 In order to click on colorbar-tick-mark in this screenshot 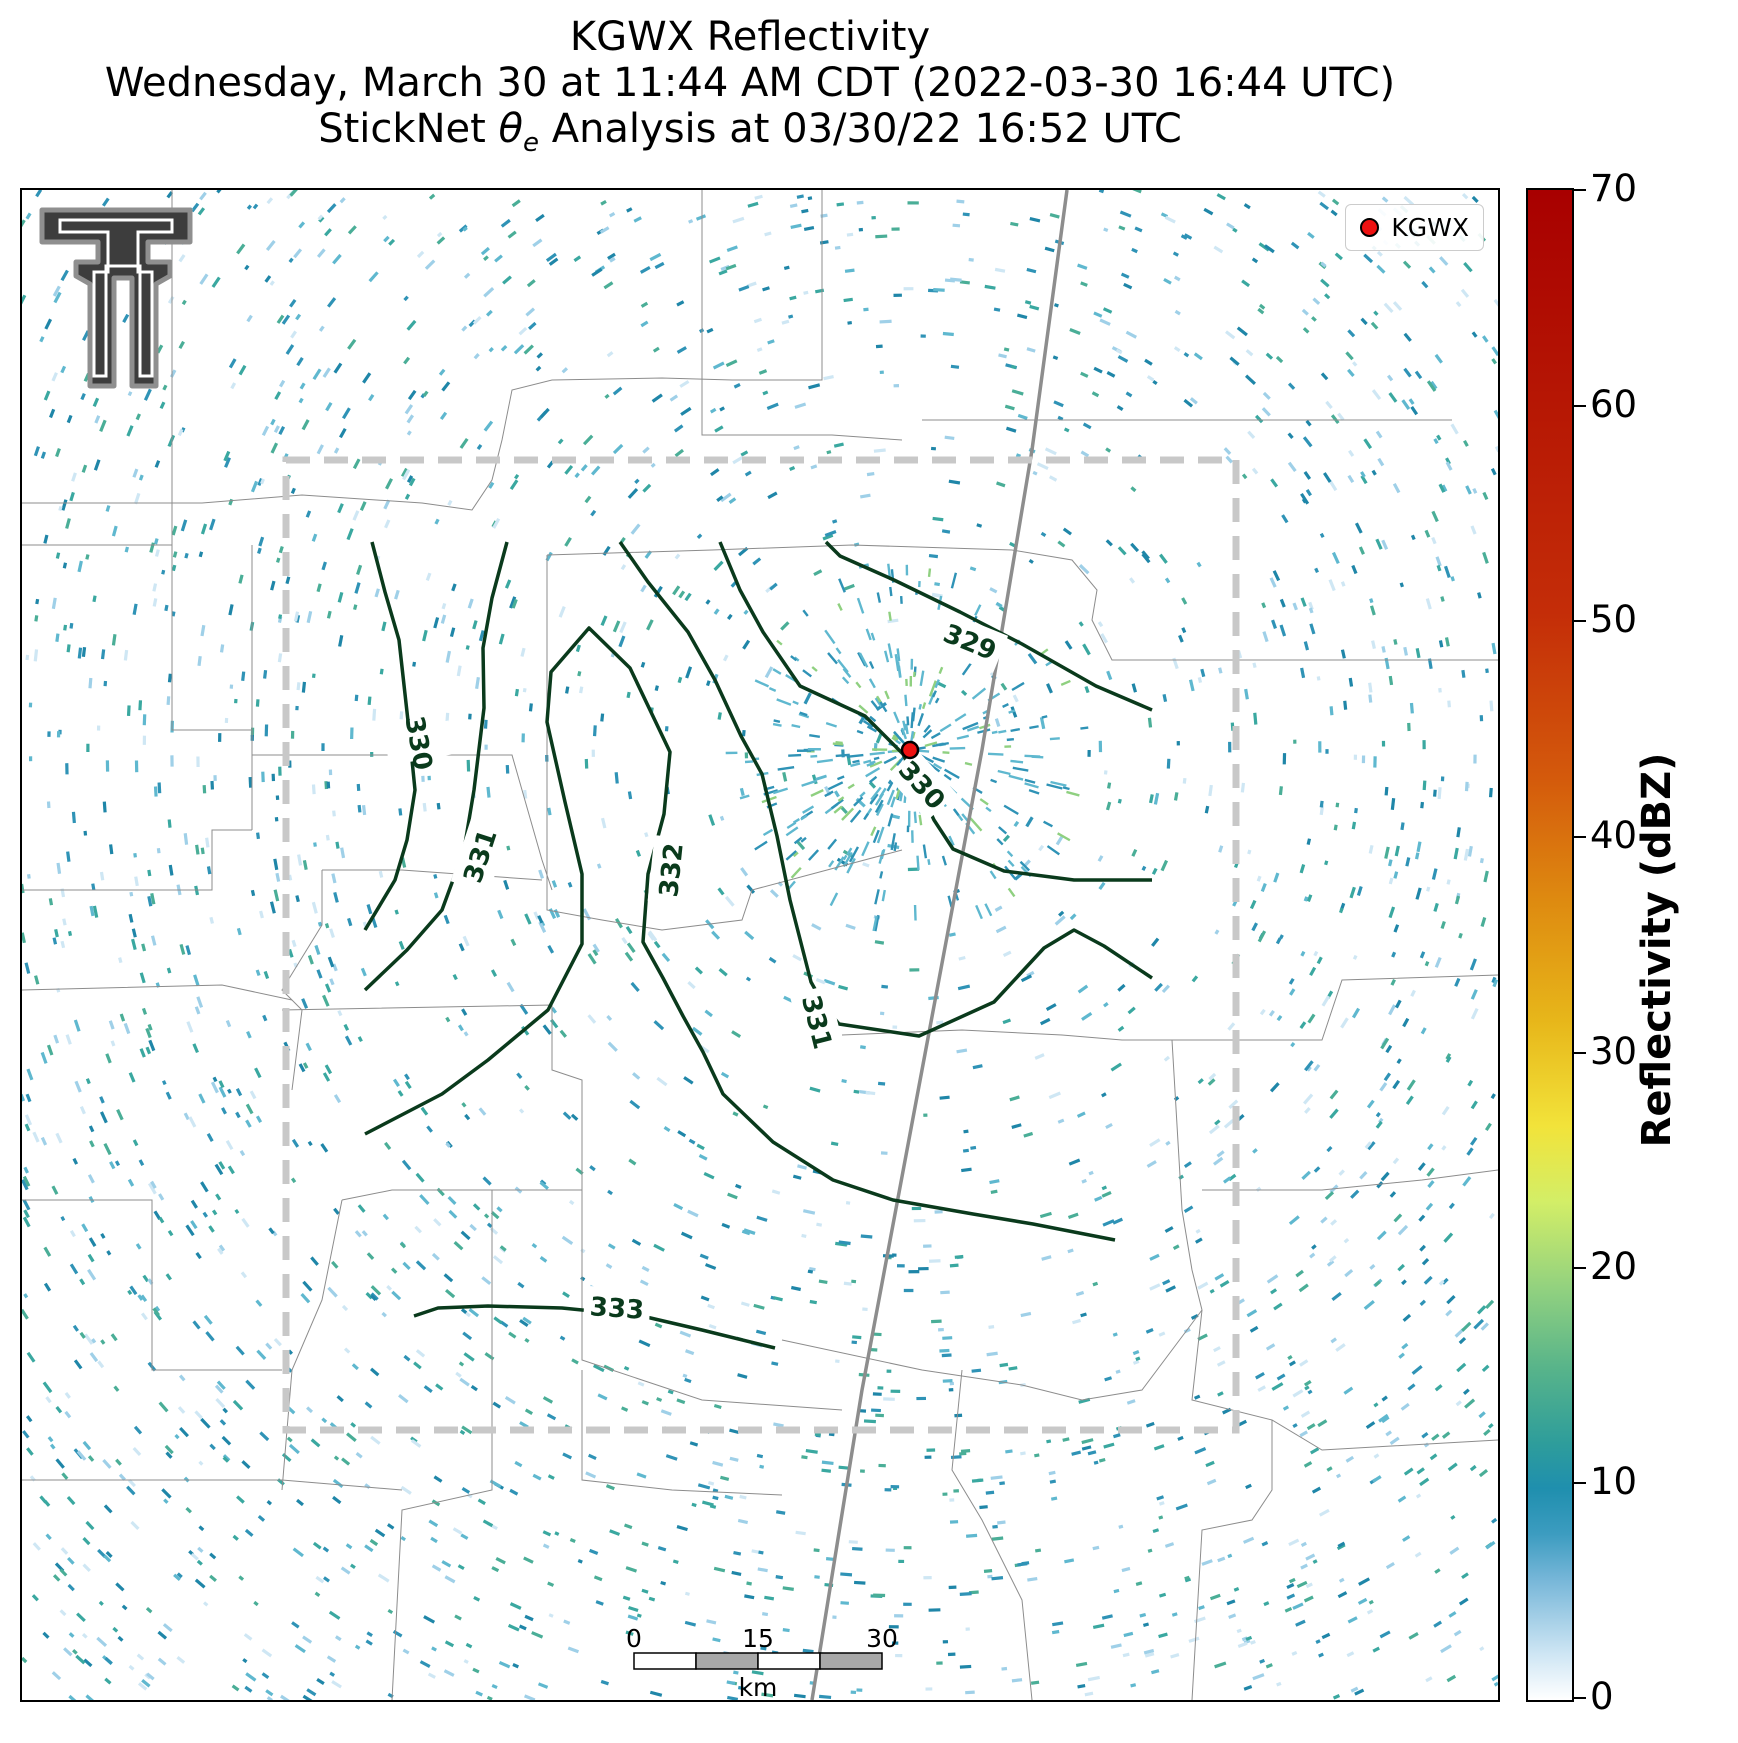, I will do `click(1580, 1053)`.